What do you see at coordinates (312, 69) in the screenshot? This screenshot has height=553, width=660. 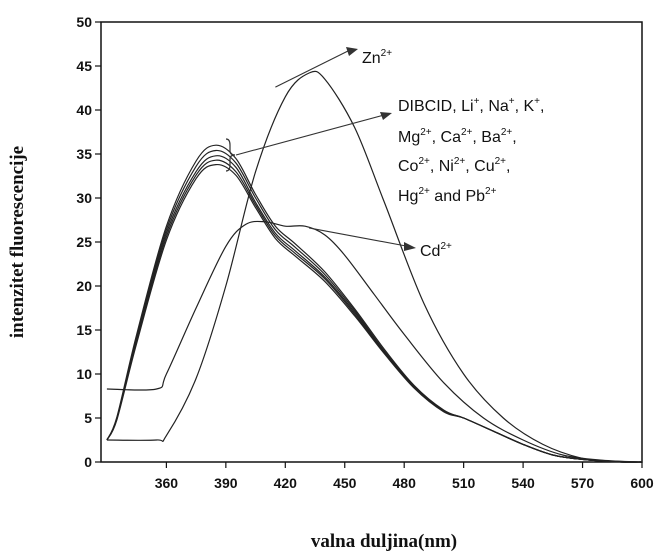 I see `zn-arrow` at bounding box center [312, 69].